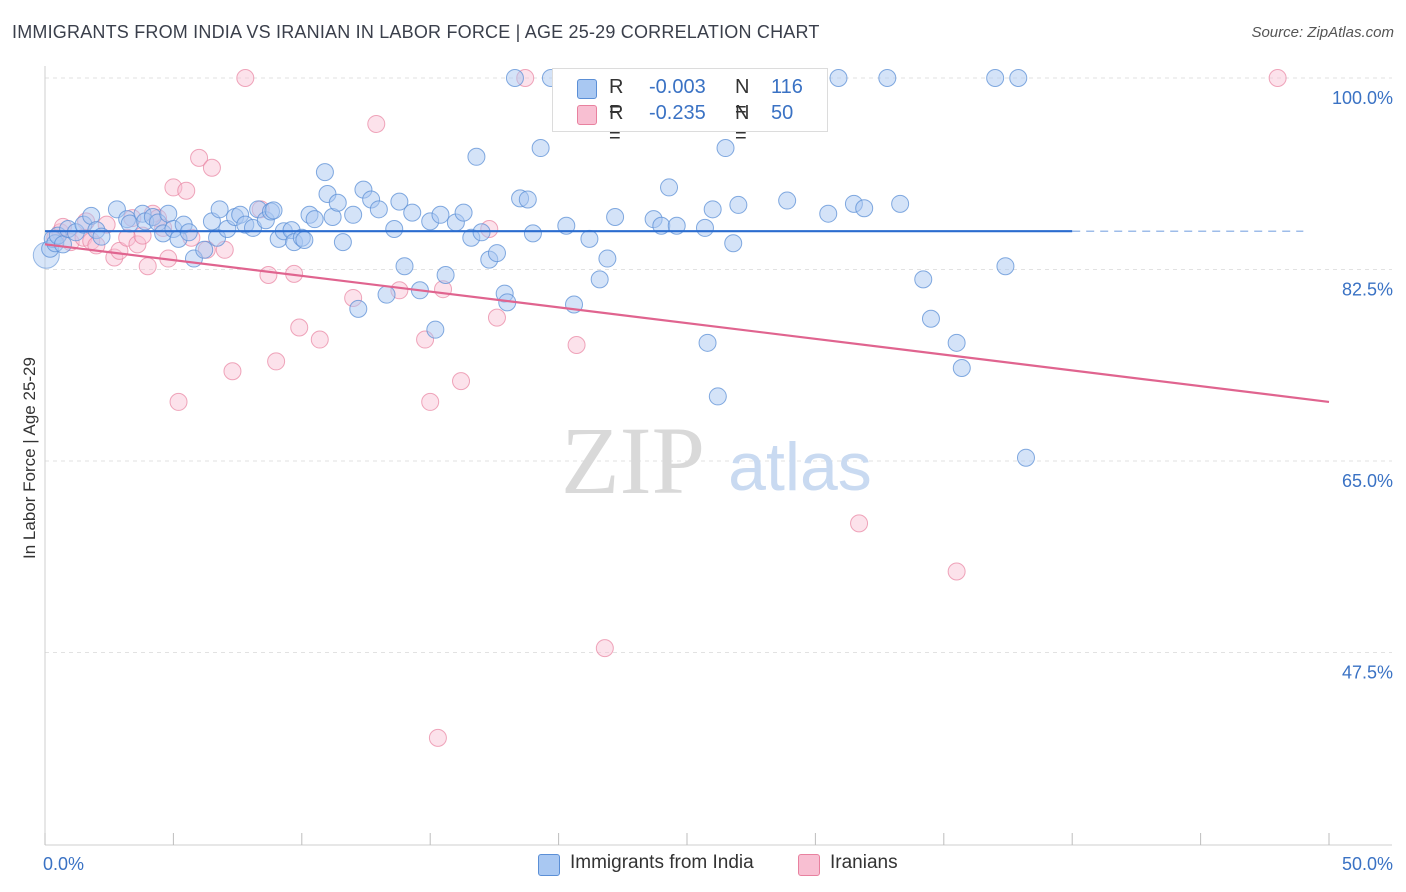  What do you see at coordinates (633, 460) in the screenshot?
I see `watermark-zip: ZIP` at bounding box center [633, 460].